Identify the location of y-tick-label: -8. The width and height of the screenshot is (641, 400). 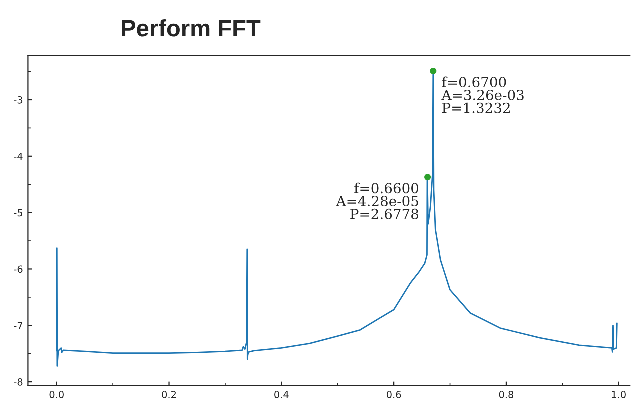
(18, 382).